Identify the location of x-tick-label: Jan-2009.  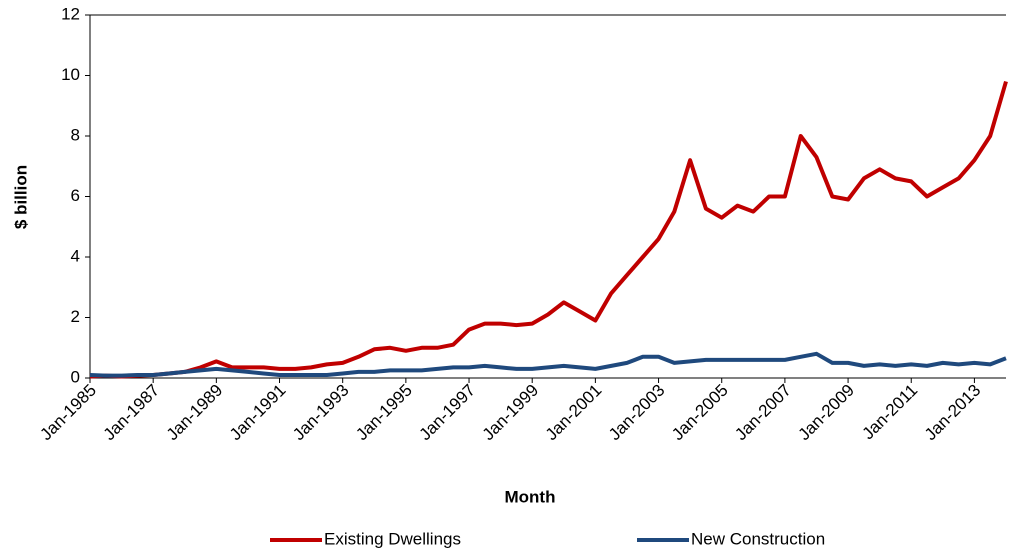
(827, 413).